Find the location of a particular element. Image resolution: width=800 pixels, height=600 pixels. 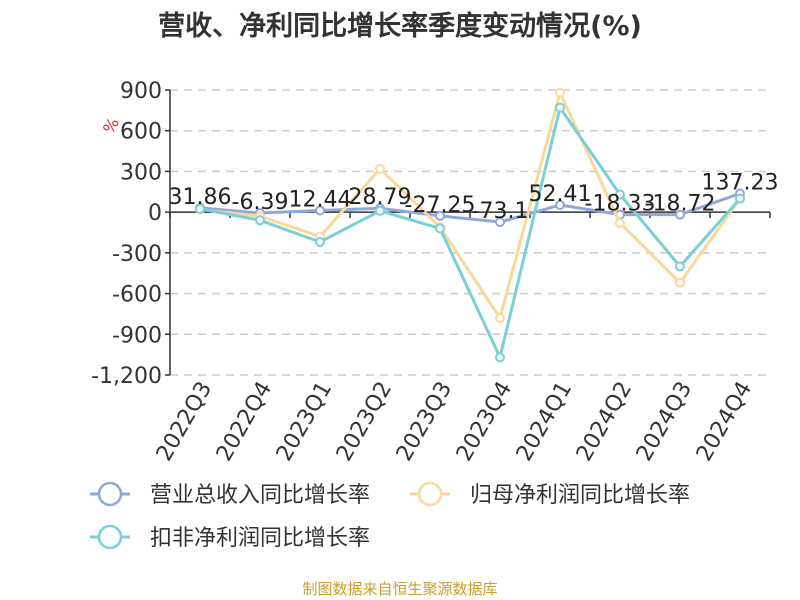

x-tick-label: 2023Q3 is located at coordinates (424, 422).